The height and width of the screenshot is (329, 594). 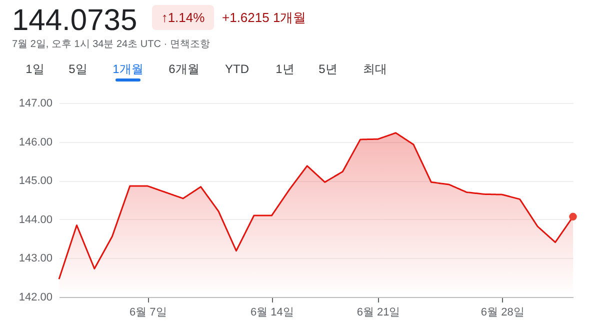 What do you see at coordinates (237, 69) in the screenshot?
I see `text: YTD` at bounding box center [237, 69].